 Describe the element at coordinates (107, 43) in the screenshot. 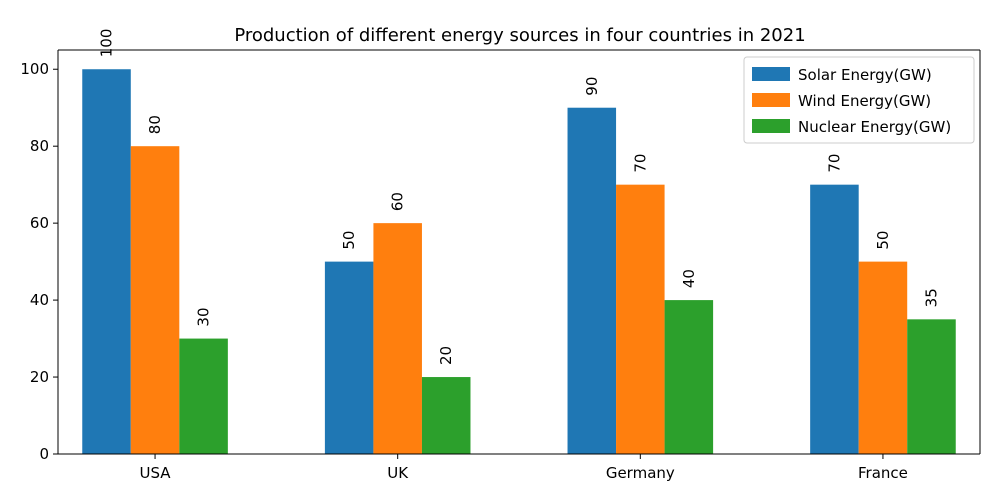

I see `data-label: 100` at that location.